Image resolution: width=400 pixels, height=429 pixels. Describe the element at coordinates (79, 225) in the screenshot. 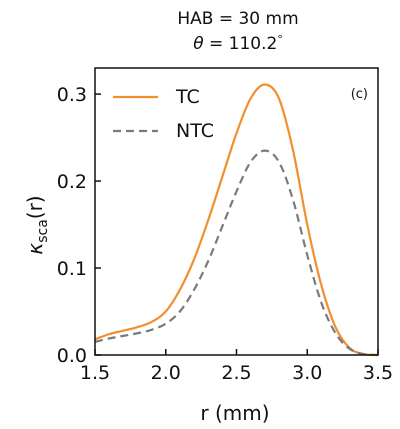

I see `y-axis: 0.0 0.1 0.2 0.3` at that location.